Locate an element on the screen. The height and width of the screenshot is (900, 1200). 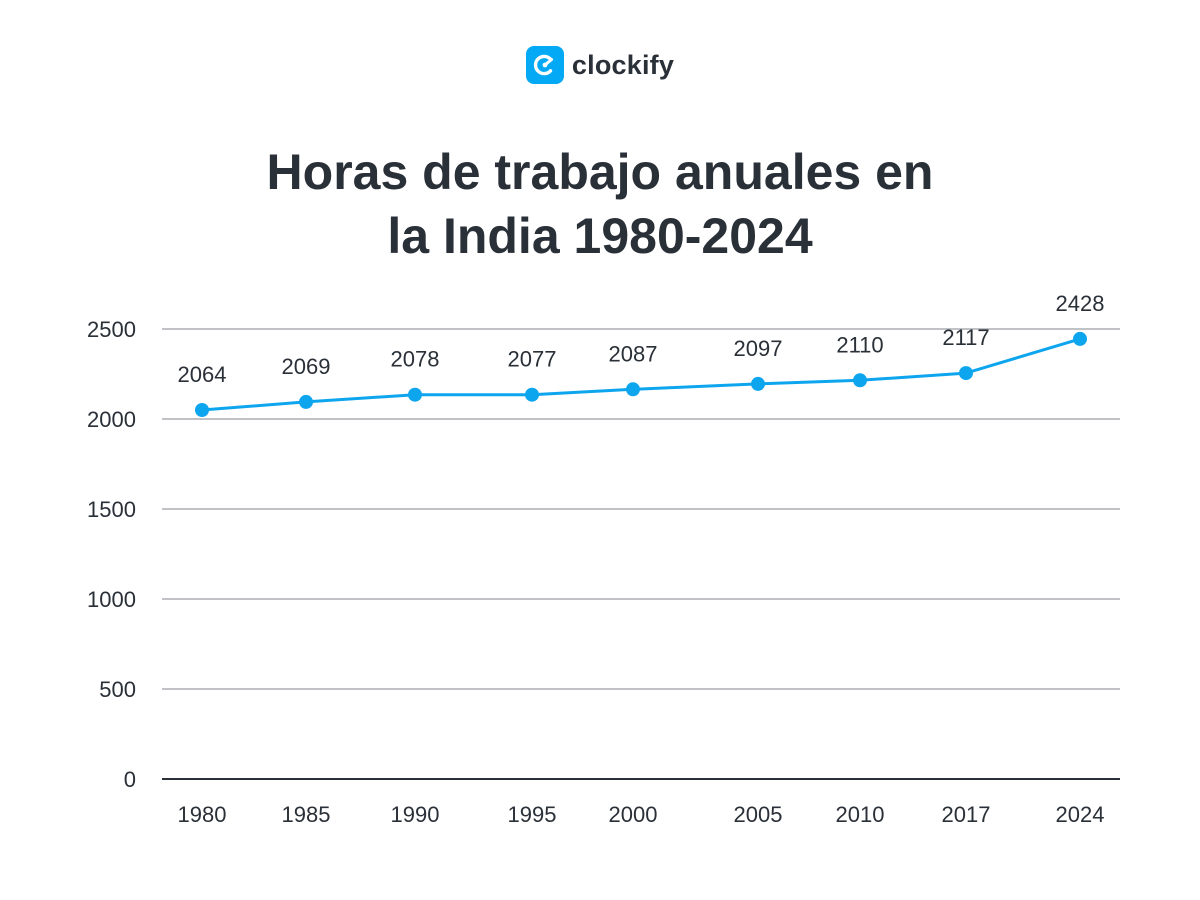
data-label: 2077 is located at coordinates (532, 359).